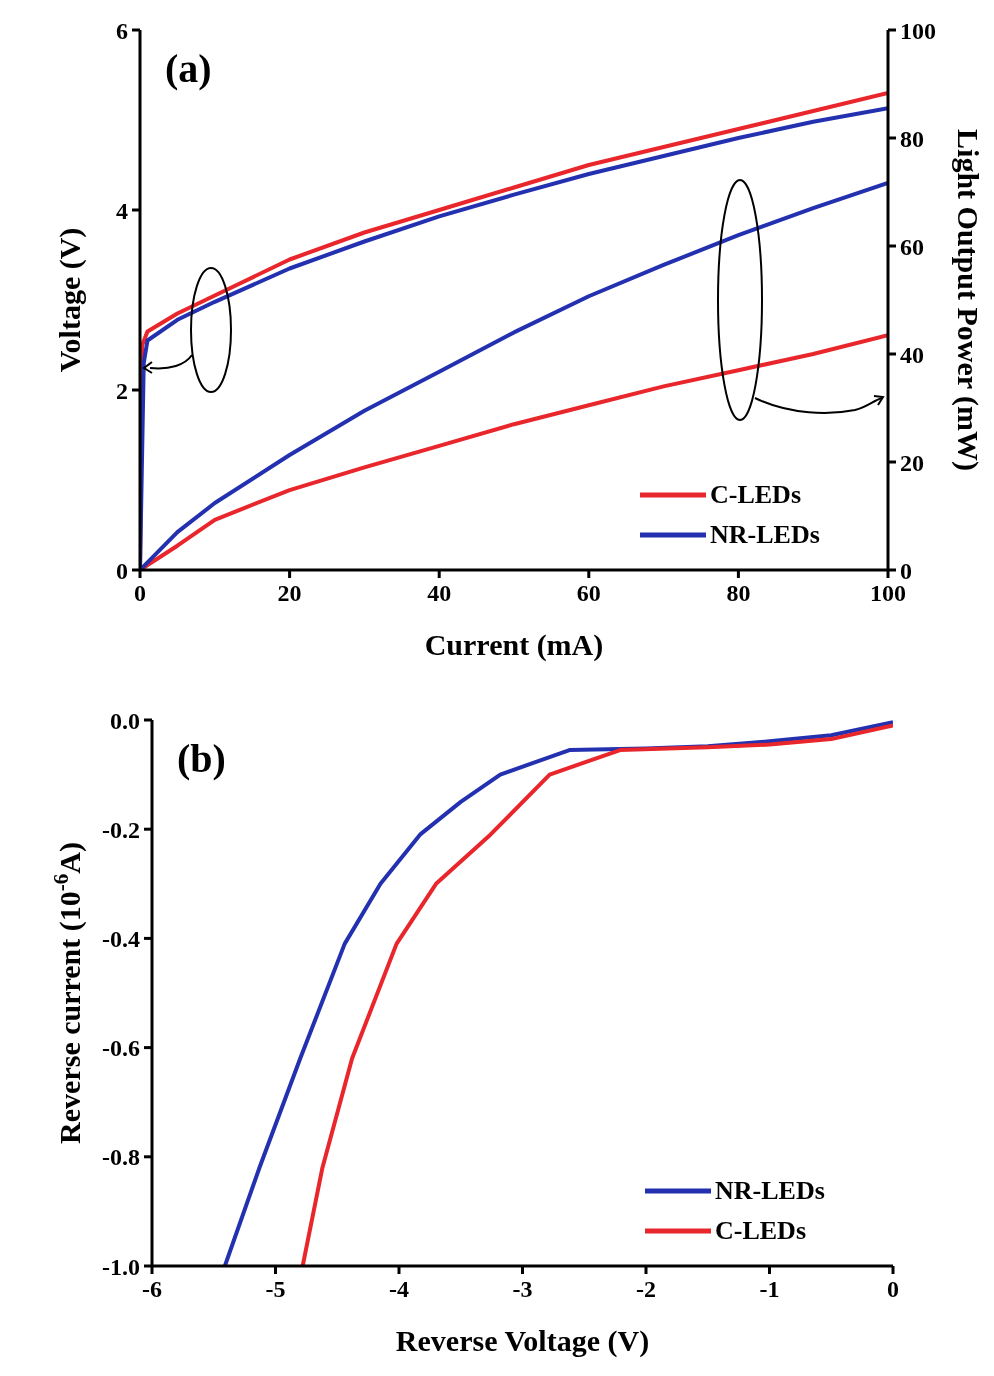 This screenshot has width=994, height=1376. I want to click on y-axis-title: Voltage (V), so click(70, 300).